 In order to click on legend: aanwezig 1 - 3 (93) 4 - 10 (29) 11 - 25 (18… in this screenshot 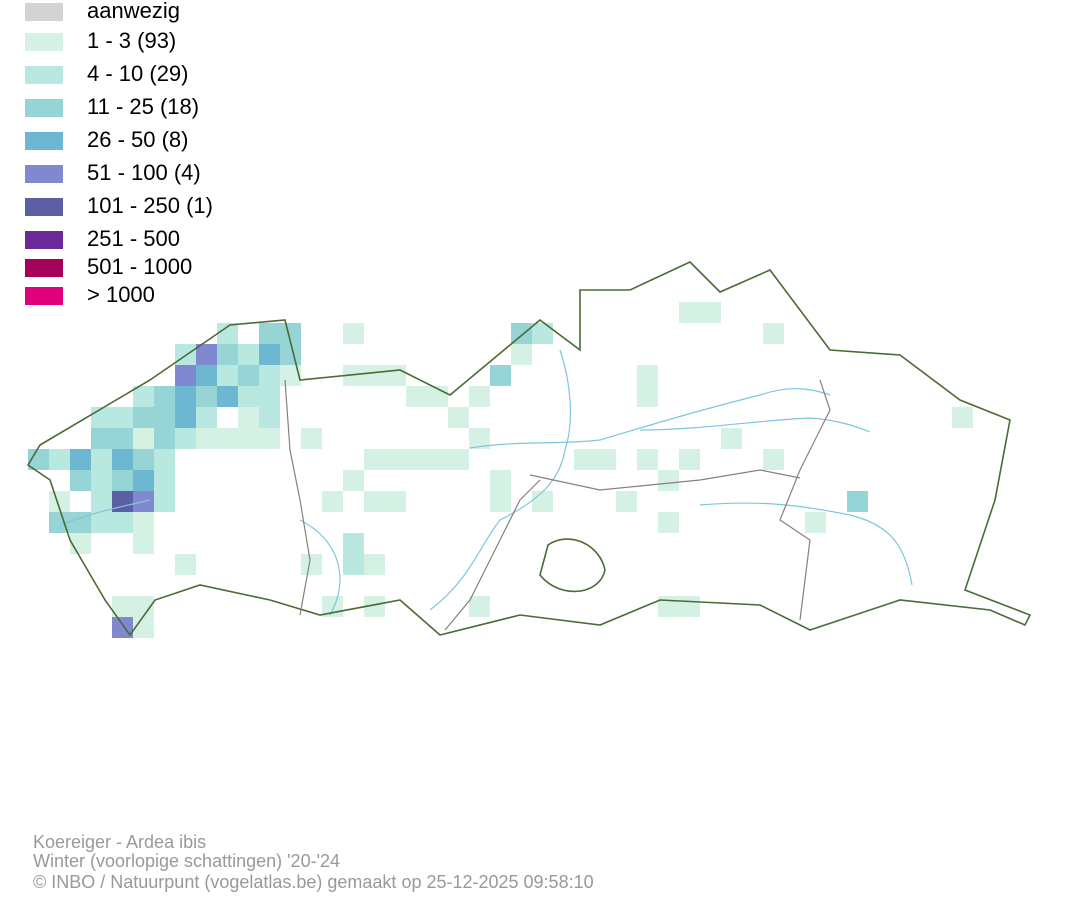, I will do `click(119, 153)`.